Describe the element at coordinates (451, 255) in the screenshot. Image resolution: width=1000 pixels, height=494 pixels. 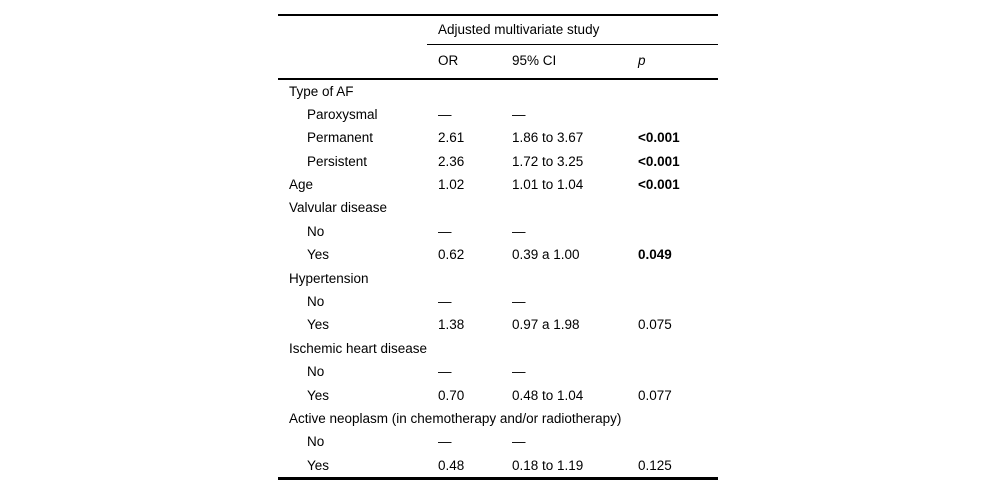
I see `or-value: 0.62` at that location.